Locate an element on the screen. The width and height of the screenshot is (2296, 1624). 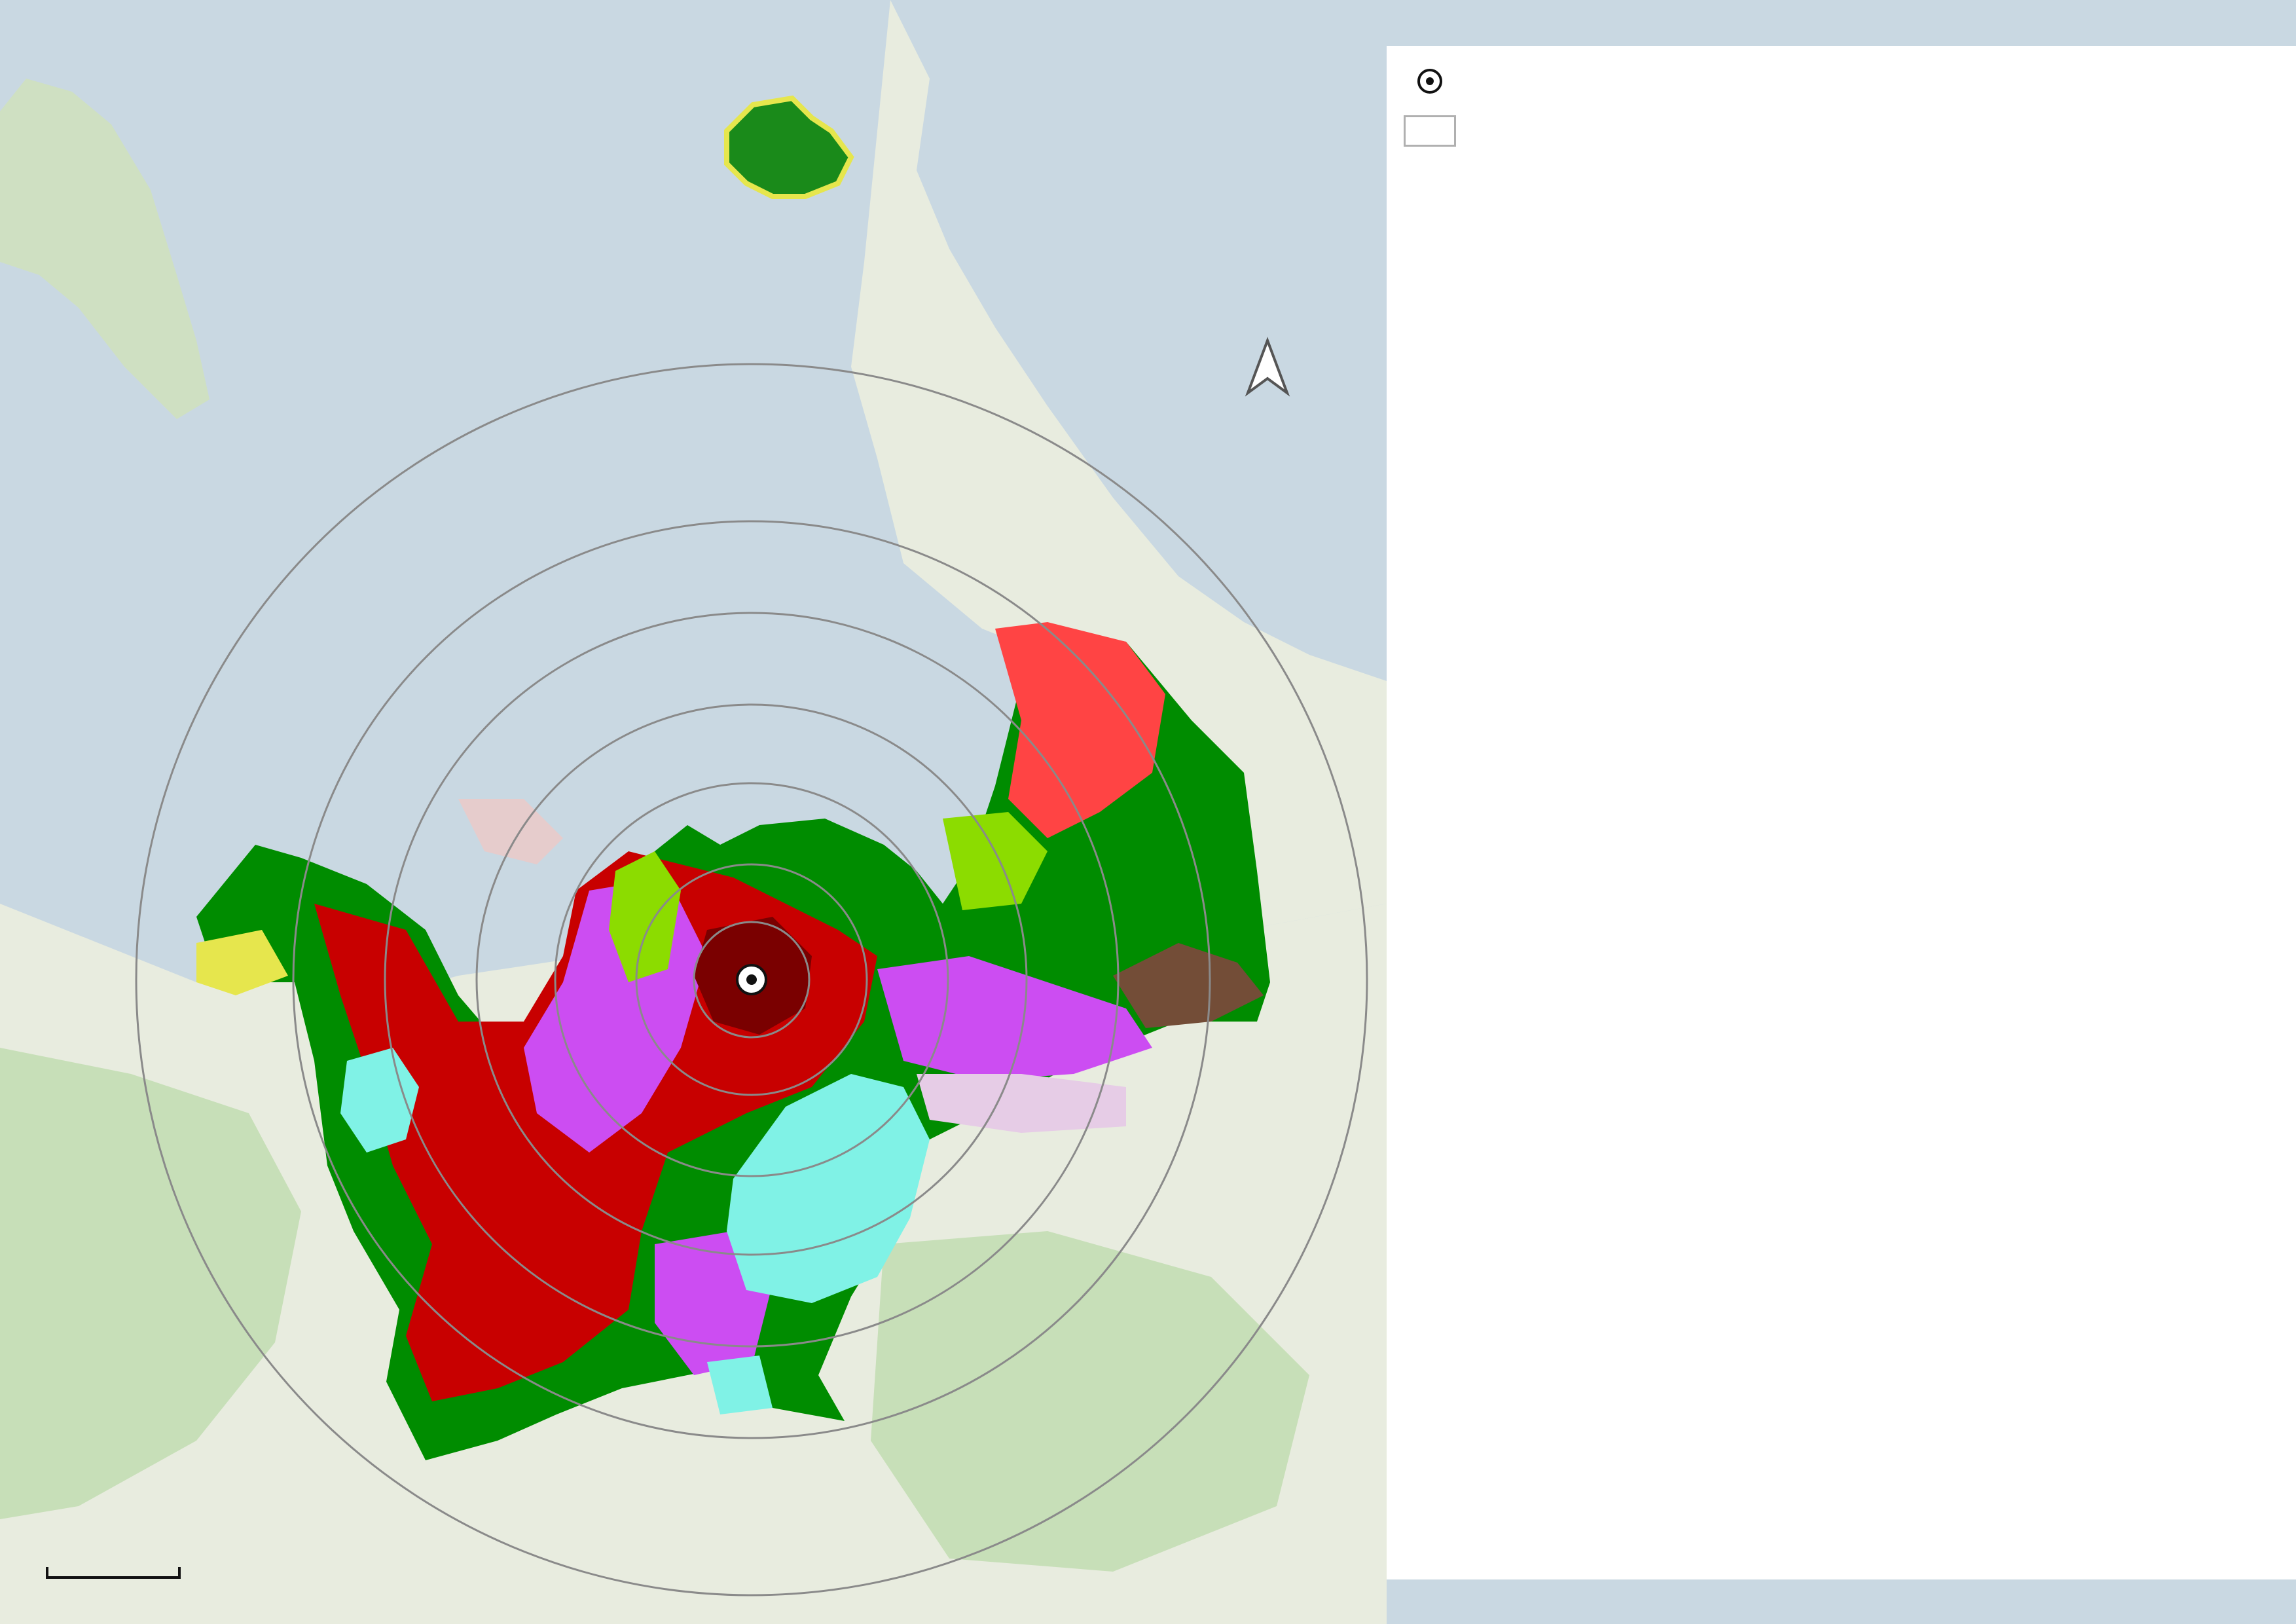
buffer-zone-swatch is located at coordinates (1430, 131).